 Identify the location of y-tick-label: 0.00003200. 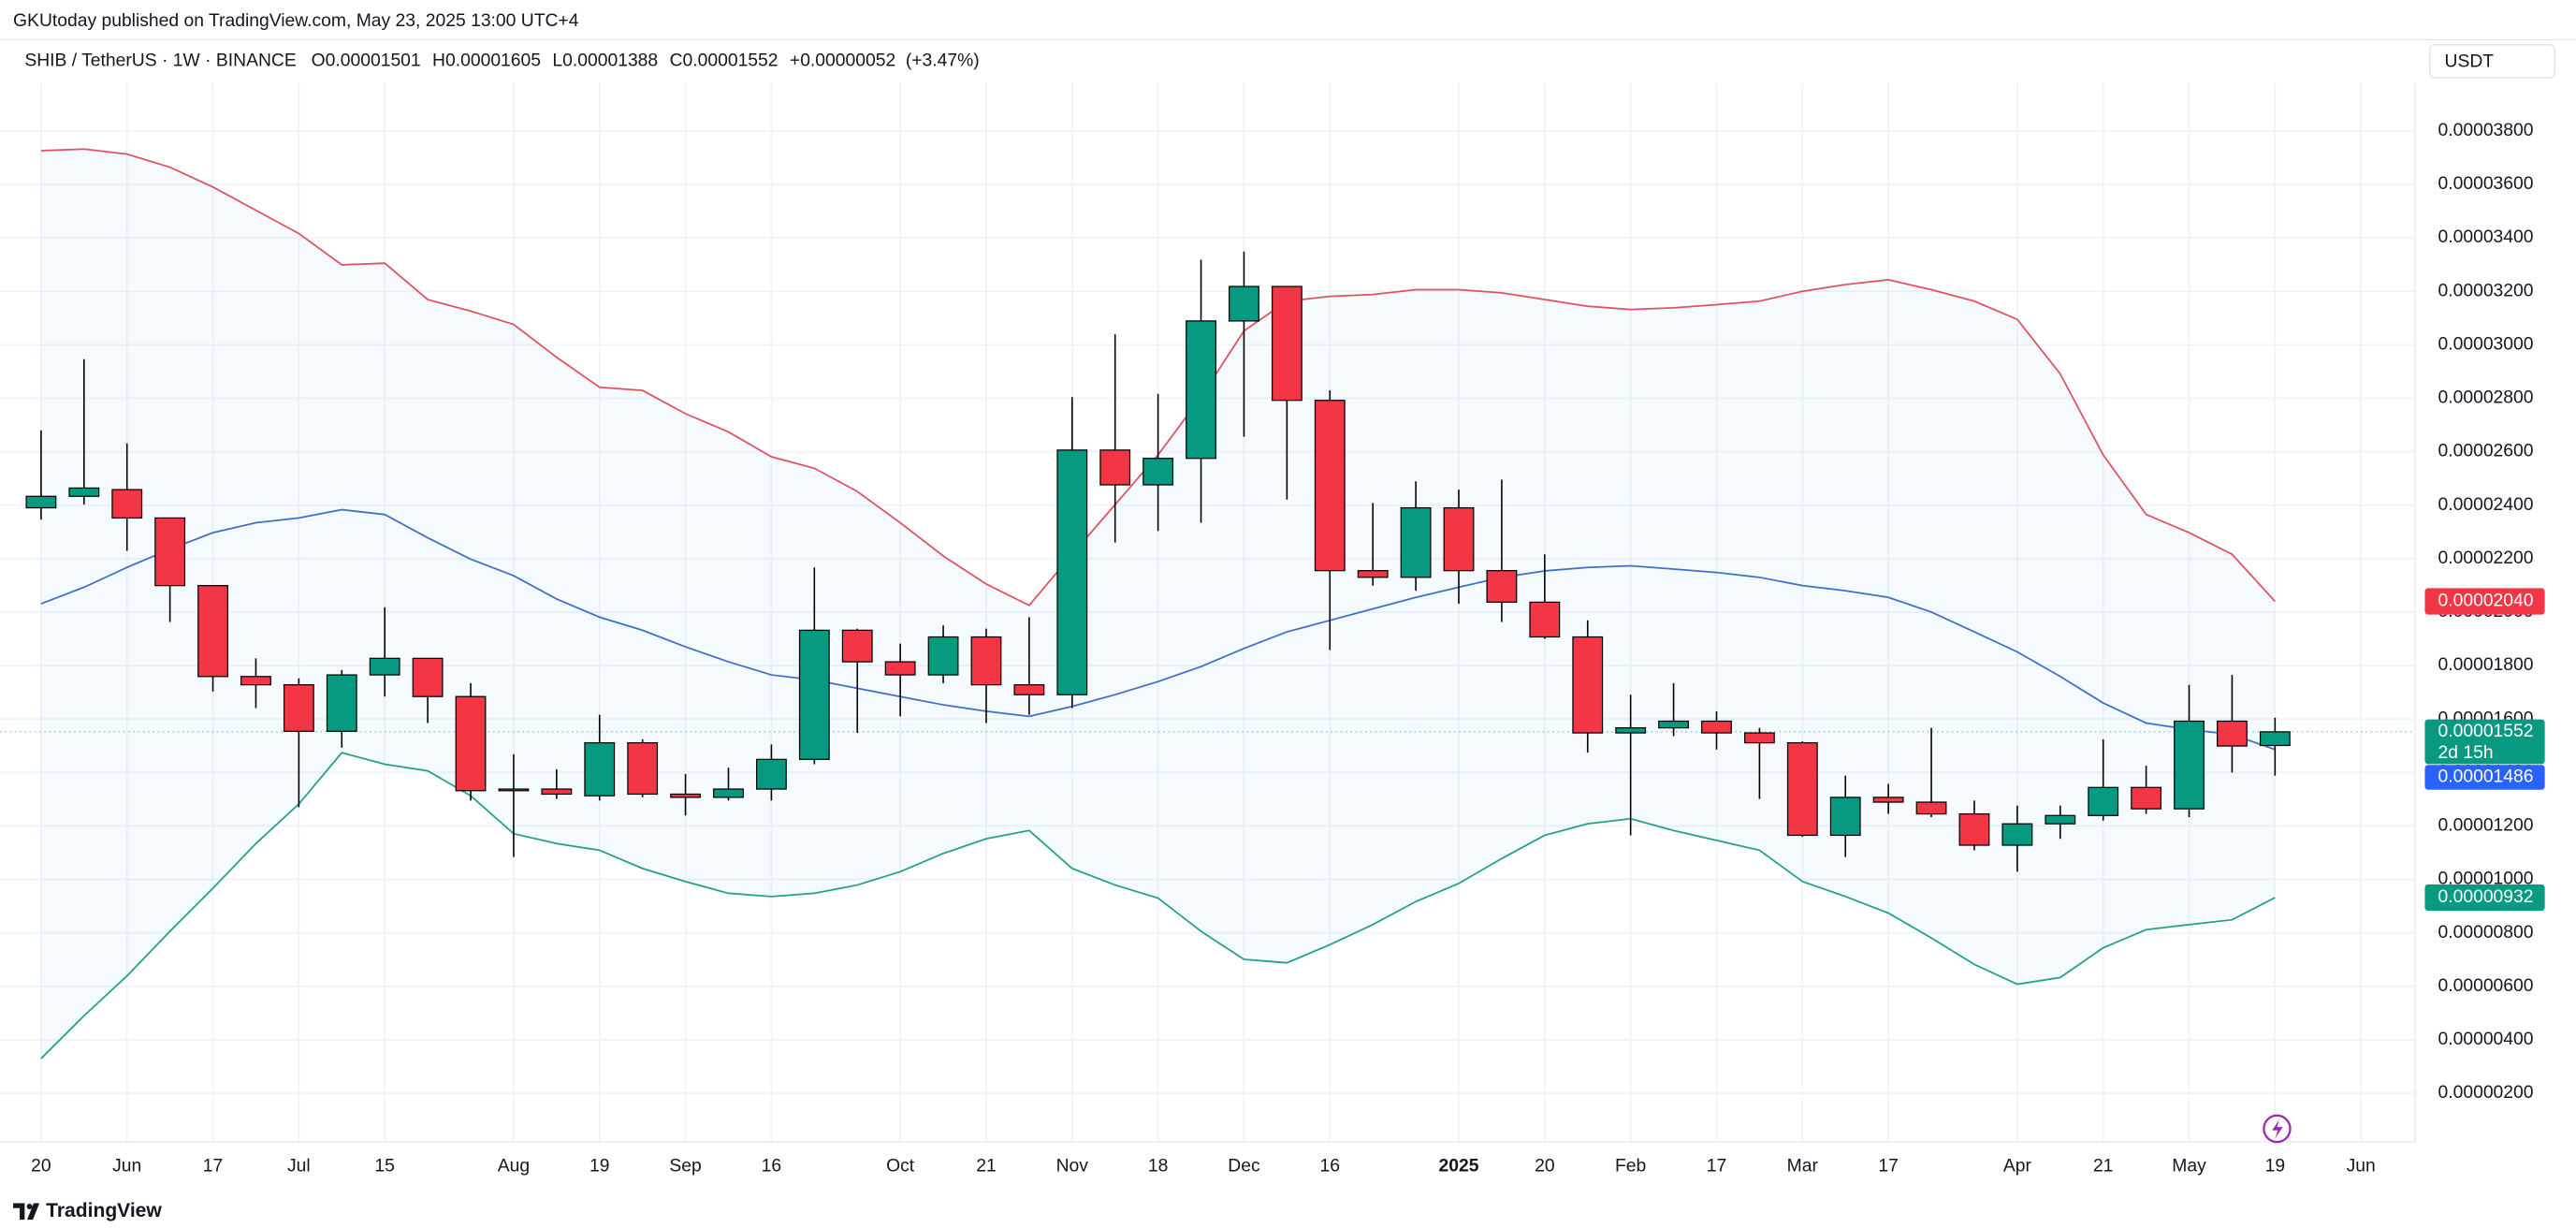
(2486, 290).